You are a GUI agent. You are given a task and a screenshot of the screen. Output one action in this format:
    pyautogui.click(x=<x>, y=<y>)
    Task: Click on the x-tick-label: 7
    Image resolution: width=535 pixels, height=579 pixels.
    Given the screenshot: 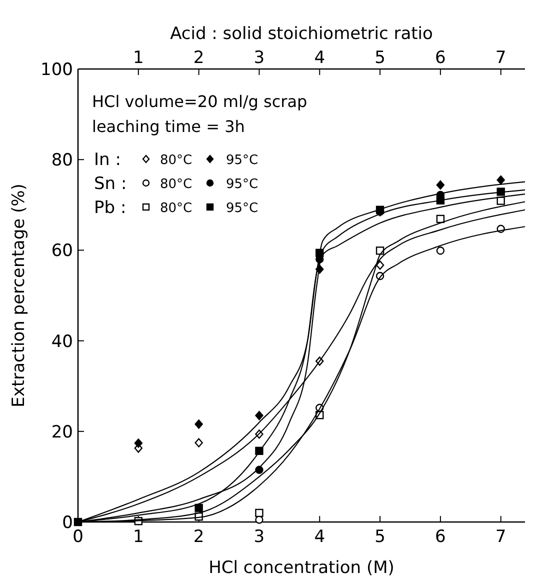 What is the action you would take?
    pyautogui.click(x=500, y=537)
    